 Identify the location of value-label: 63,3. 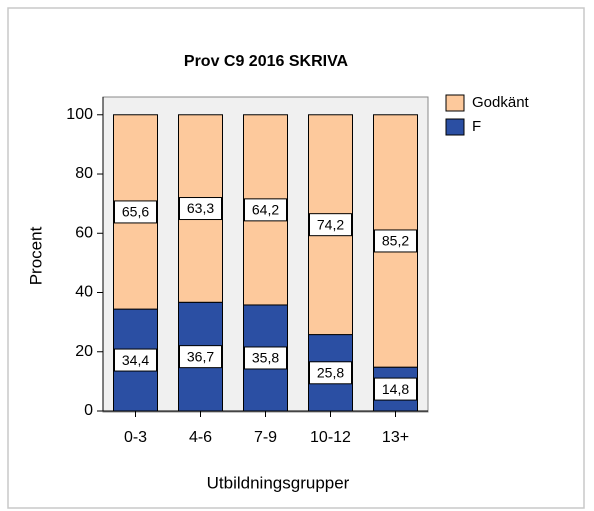
(200, 208).